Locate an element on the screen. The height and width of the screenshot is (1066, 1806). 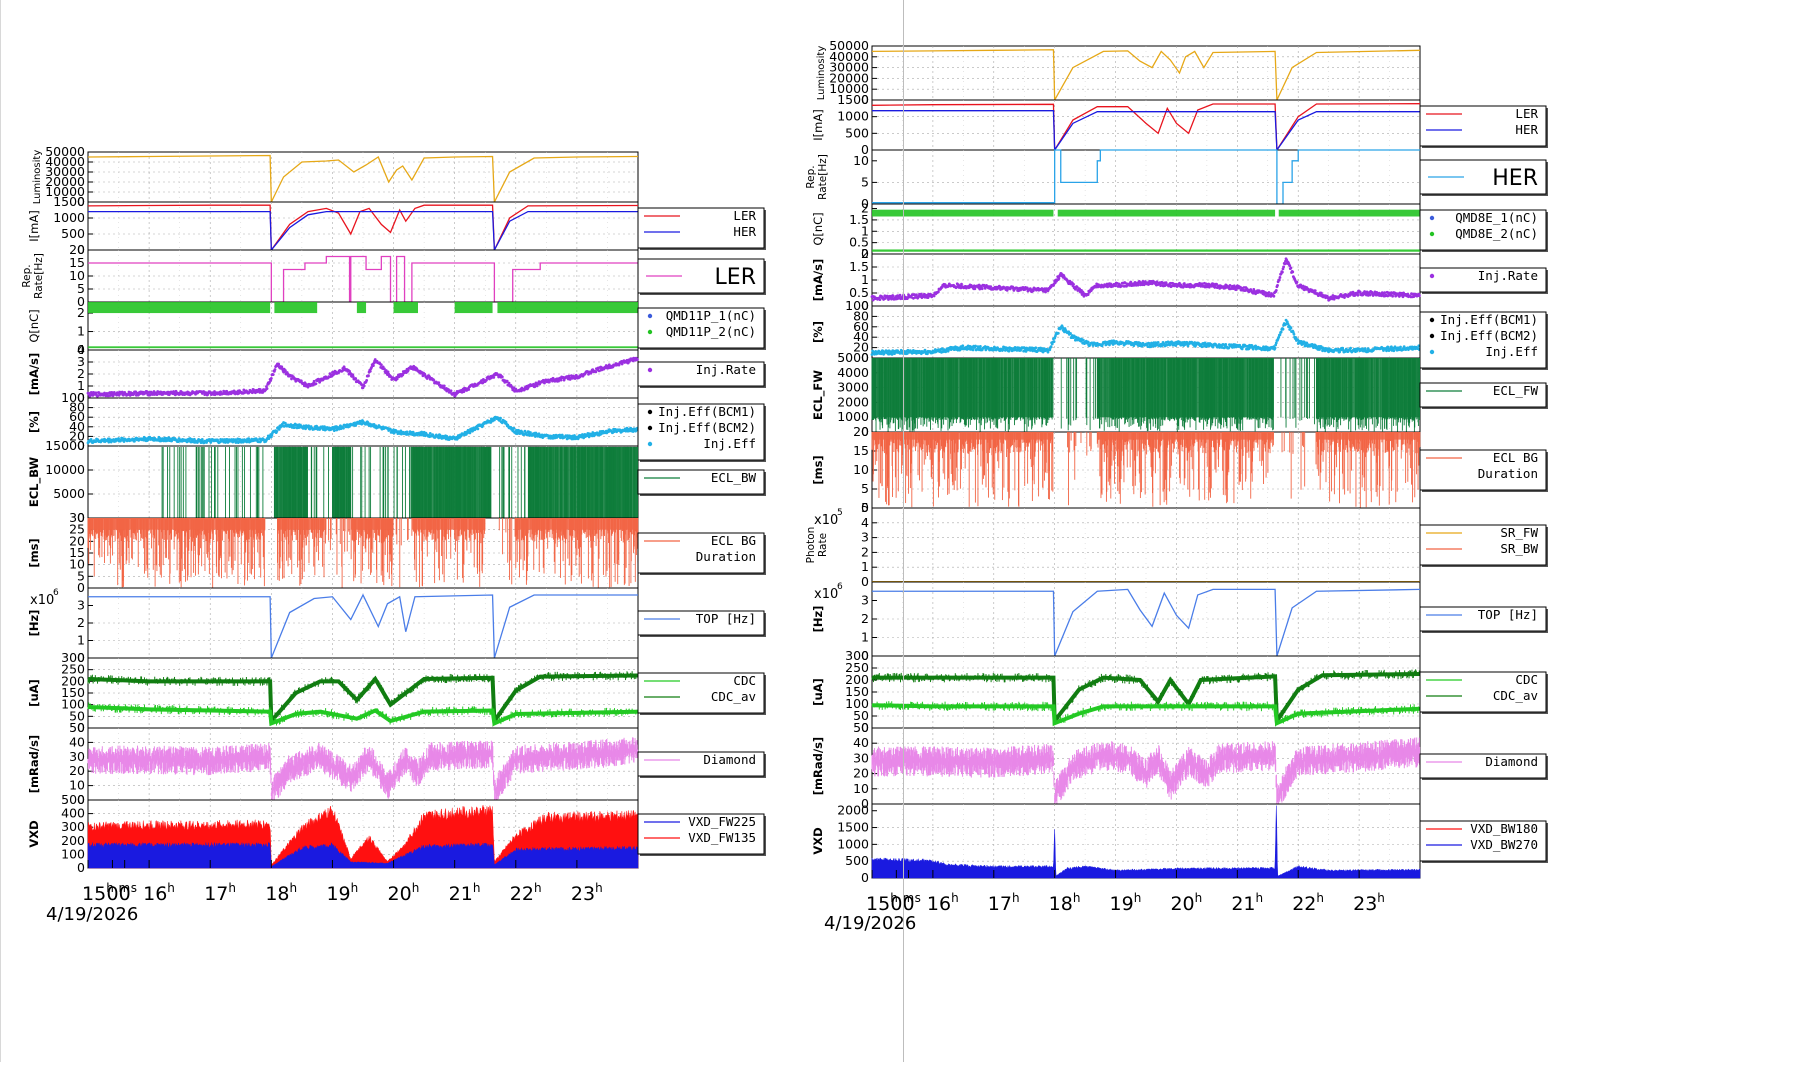
y-axis-label: ECL_BW is located at coordinates (34, 482).